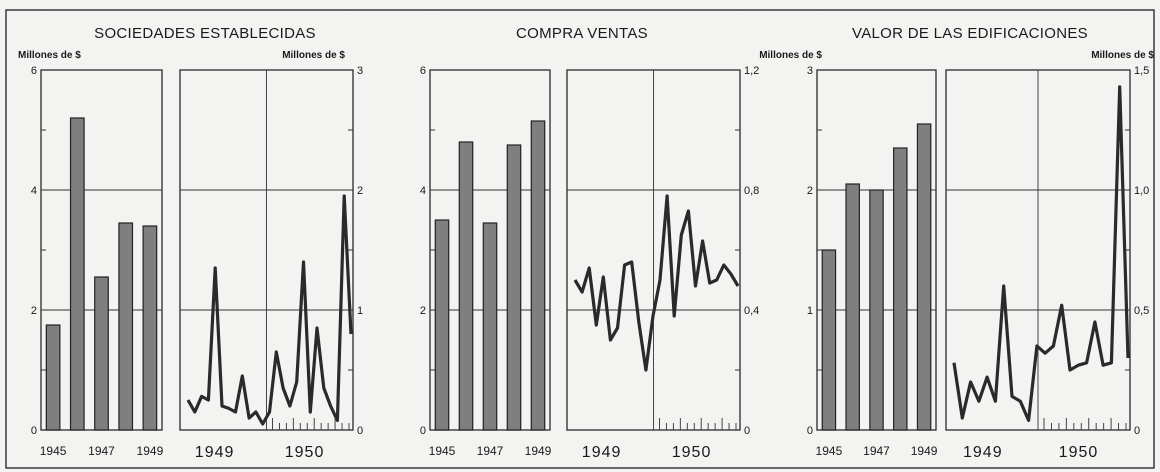 The width and height of the screenshot is (1160, 472). What do you see at coordinates (790, 55) in the screenshot?
I see `panel-4-unit-label: Millones de $` at bounding box center [790, 55].